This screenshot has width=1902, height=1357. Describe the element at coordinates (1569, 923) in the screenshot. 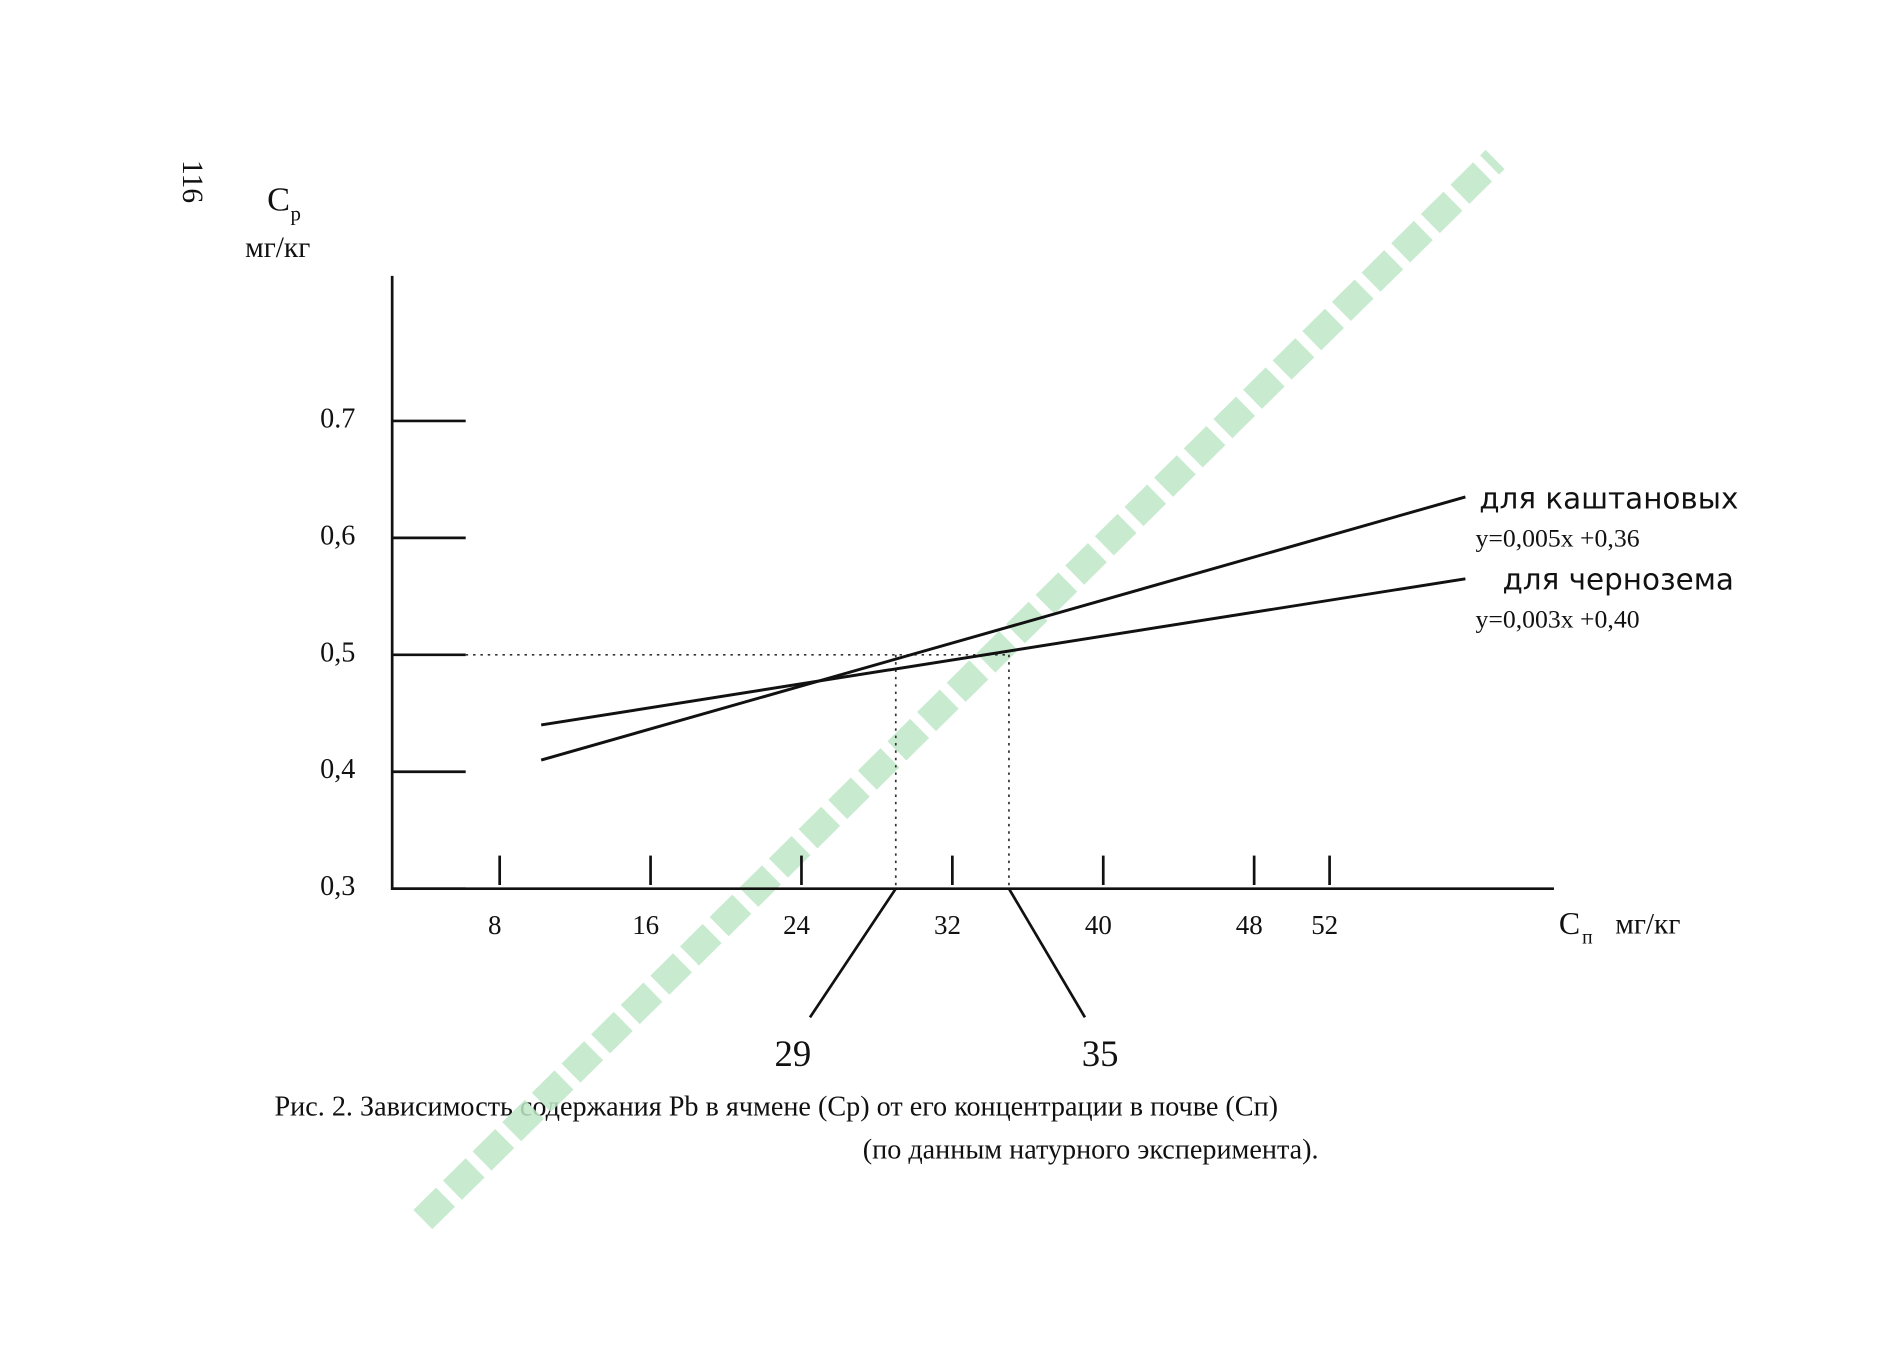

I see `x-axis-symbol: C` at that location.